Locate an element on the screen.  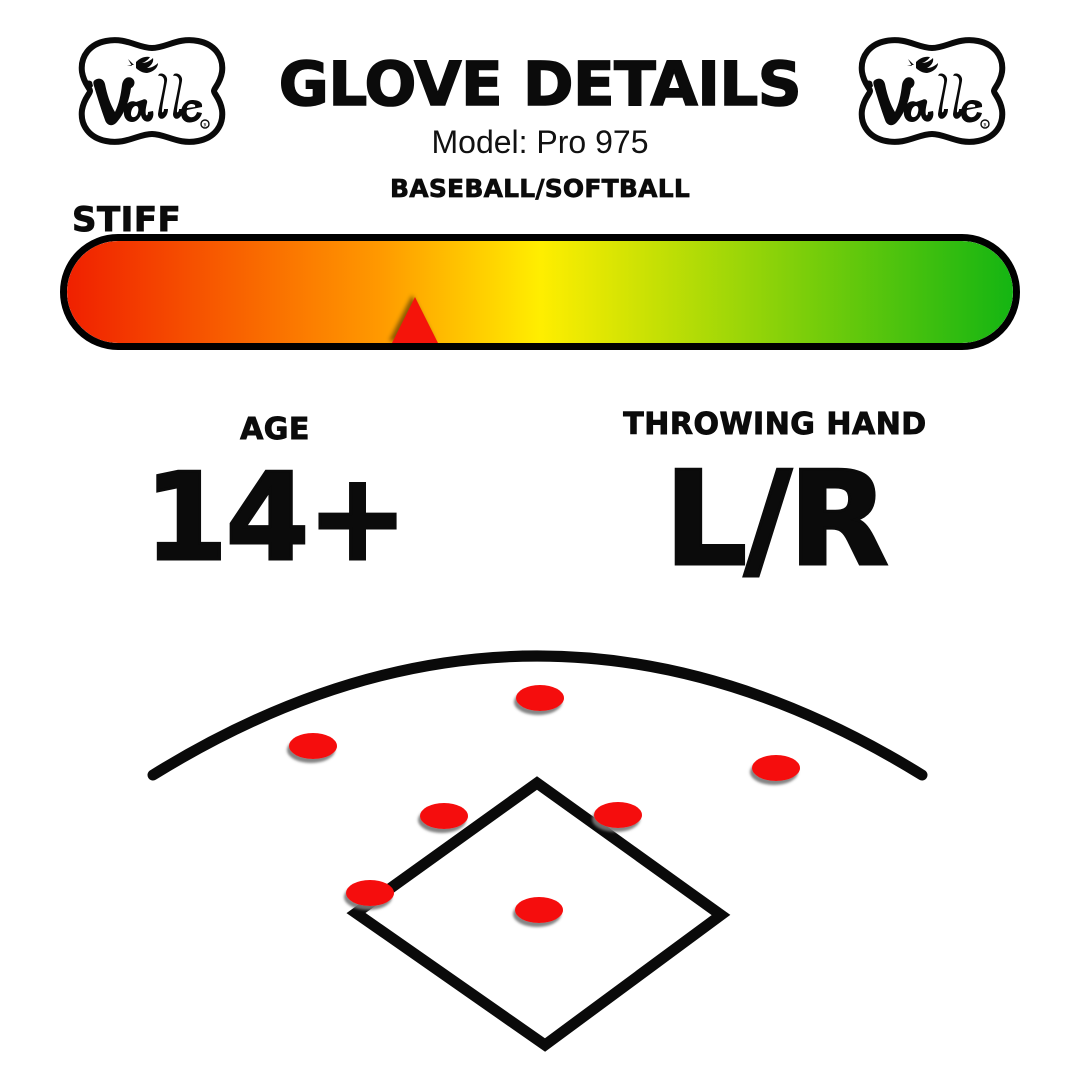
position-marker-shortstop is located at coordinates (444, 816).